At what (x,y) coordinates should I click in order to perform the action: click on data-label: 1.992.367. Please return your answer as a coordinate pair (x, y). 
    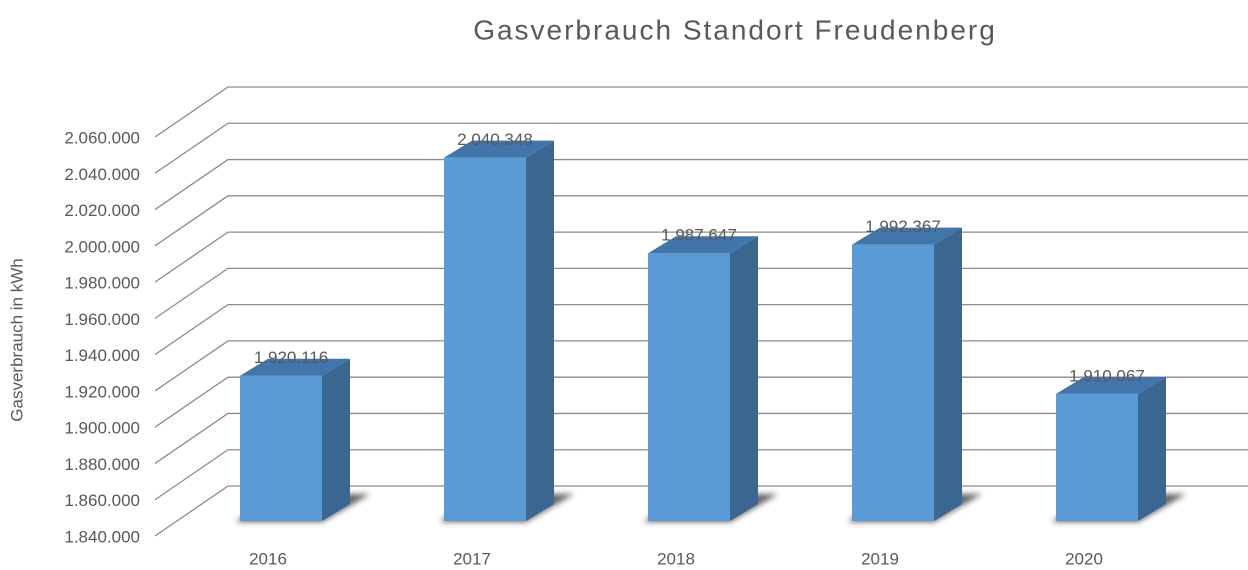
    Looking at the image, I should click on (903, 226).